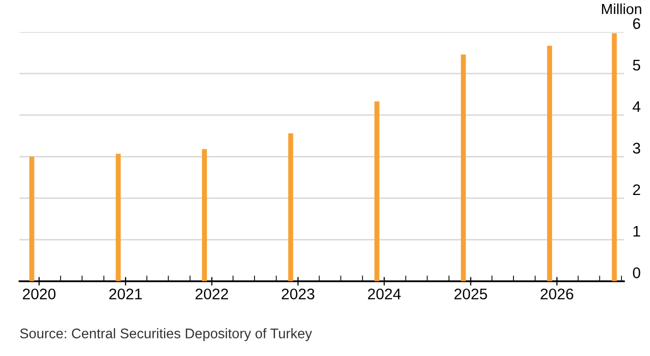 The height and width of the screenshot is (356, 650). What do you see at coordinates (471, 294) in the screenshot?
I see `x-tick-label: 2025` at bounding box center [471, 294].